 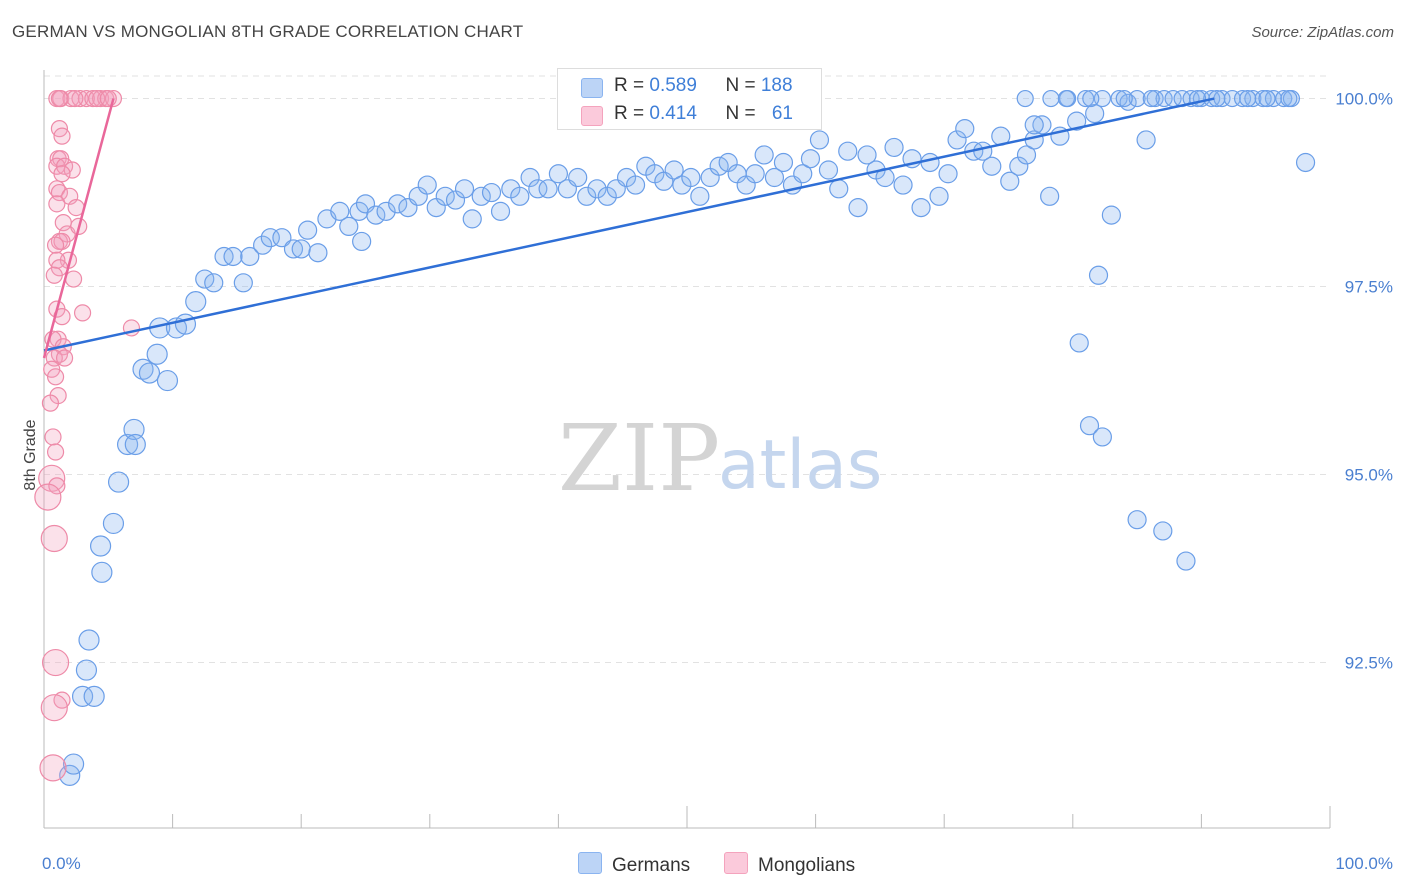 What do you see at coordinates (61, 863) in the screenshot?
I see `x-tick-label: 0.0%` at bounding box center [61, 863].